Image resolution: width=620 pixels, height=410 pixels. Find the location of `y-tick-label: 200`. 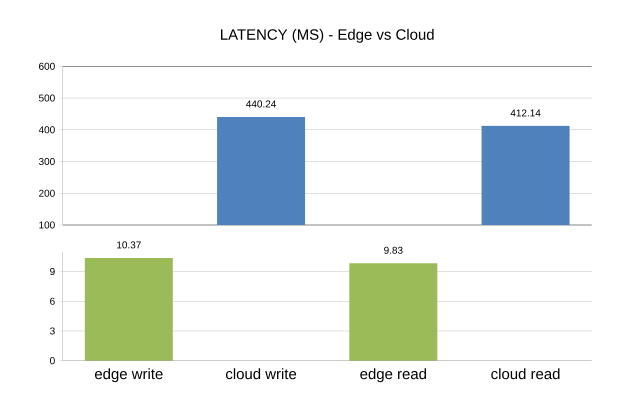

y-tick-label: 200 is located at coordinates (47, 193).